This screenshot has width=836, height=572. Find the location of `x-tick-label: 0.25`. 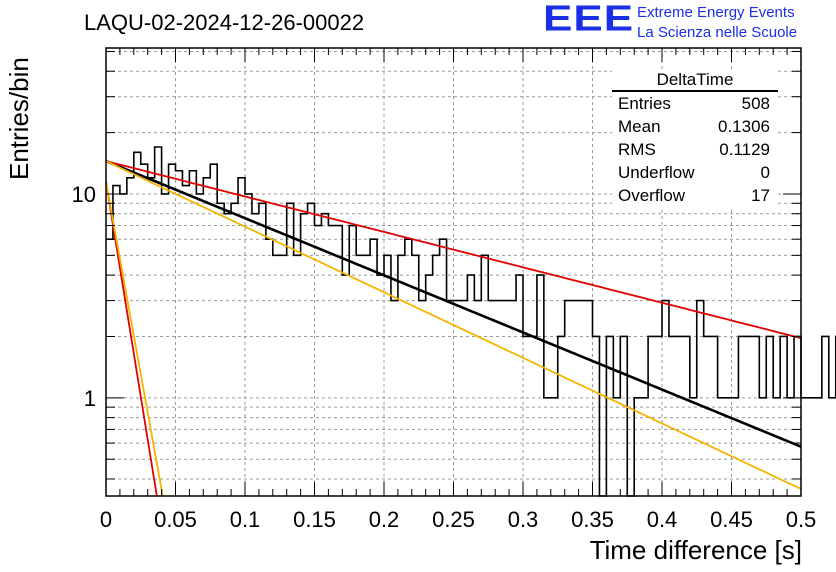

x-tick-label: 0.25 is located at coordinates (453, 519).